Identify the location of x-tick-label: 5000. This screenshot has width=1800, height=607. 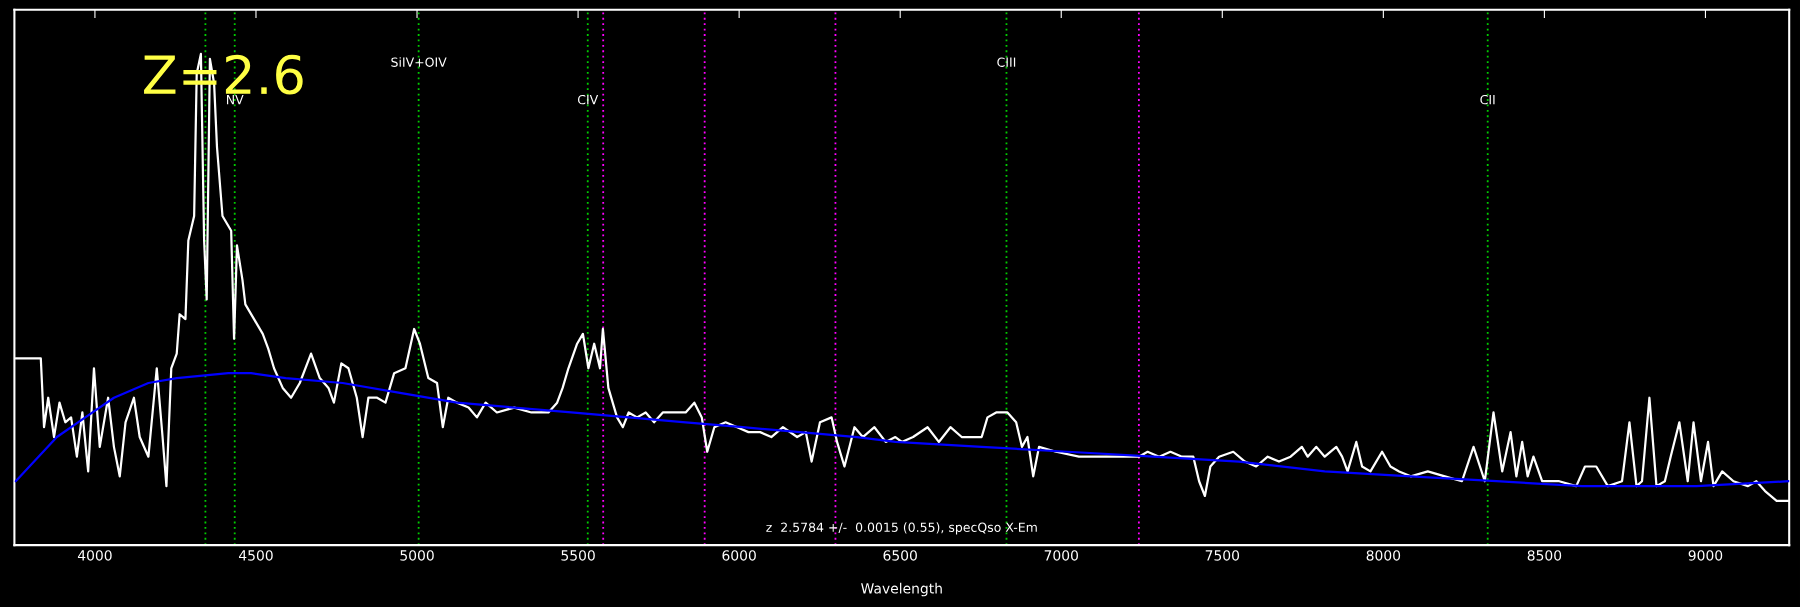
(417, 555).